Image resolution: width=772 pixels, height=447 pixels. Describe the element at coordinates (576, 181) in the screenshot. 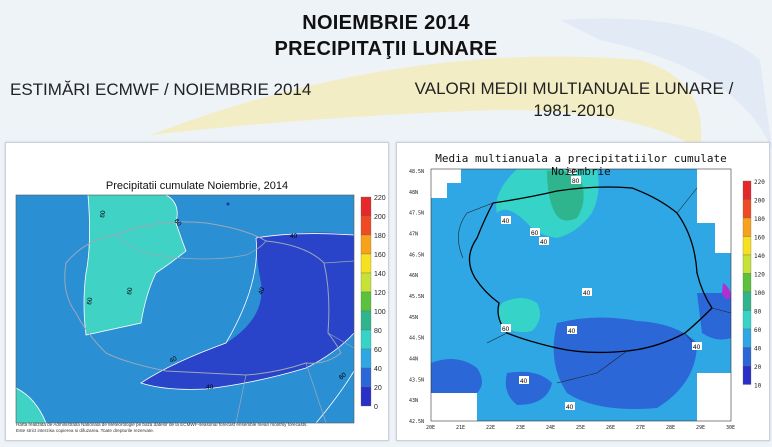

I see `contour-label: 80` at that location.